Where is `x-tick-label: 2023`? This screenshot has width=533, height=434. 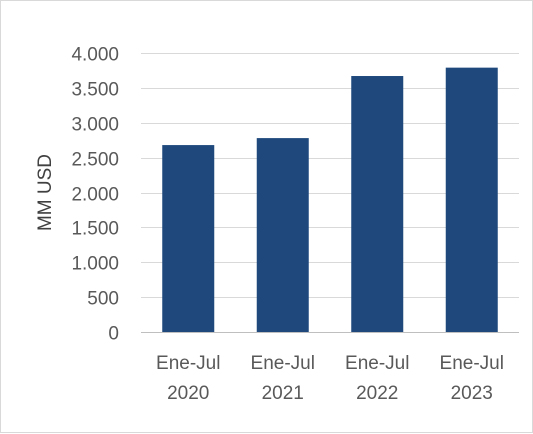
x-tick-label: 2023 is located at coordinates (472, 393).